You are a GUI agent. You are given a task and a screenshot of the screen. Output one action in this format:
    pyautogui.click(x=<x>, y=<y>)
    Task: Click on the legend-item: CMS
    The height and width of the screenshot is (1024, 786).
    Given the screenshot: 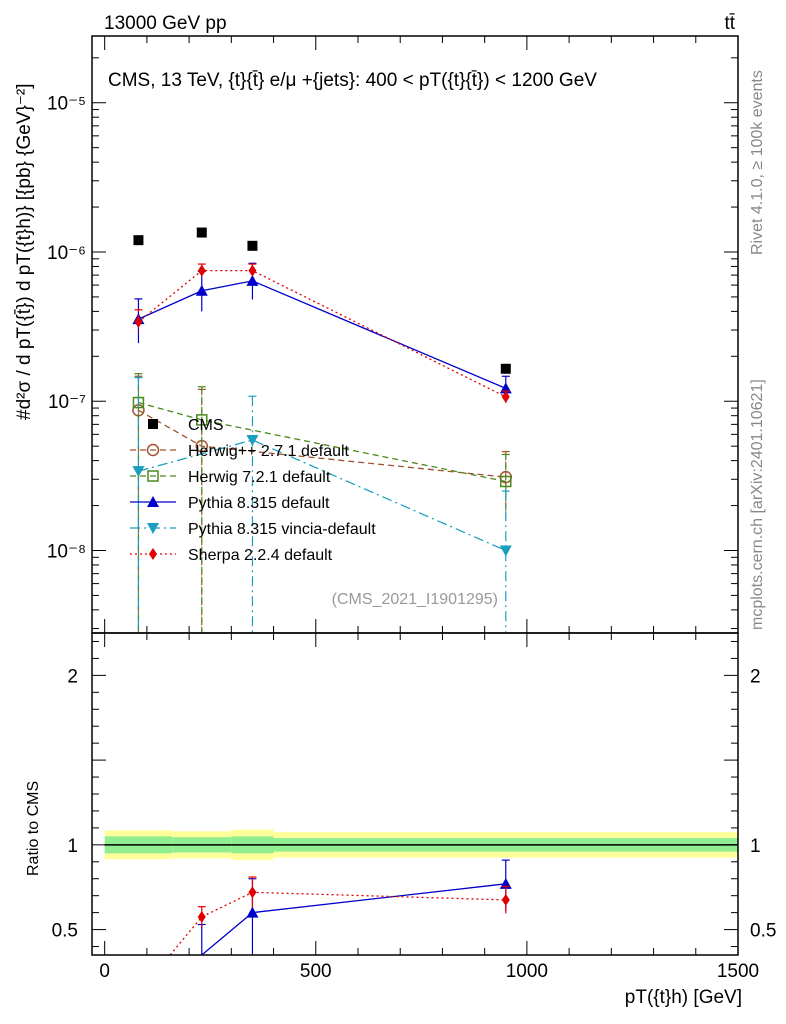 What is the action you would take?
    pyautogui.click(x=186, y=425)
    